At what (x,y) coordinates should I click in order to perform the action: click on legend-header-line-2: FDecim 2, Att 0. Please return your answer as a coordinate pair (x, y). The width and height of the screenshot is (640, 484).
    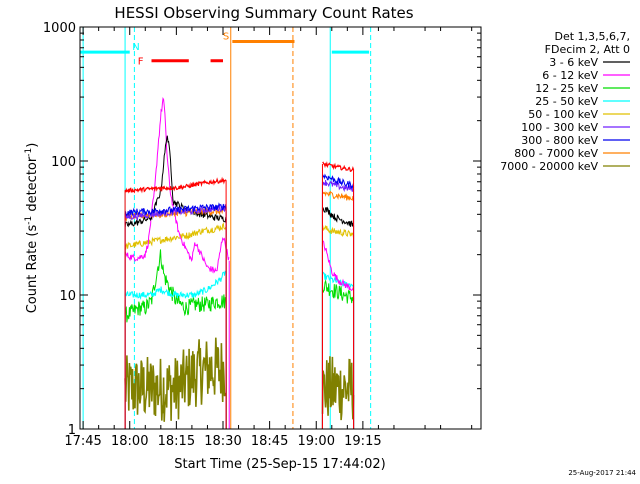
    Looking at the image, I should click on (587, 49).